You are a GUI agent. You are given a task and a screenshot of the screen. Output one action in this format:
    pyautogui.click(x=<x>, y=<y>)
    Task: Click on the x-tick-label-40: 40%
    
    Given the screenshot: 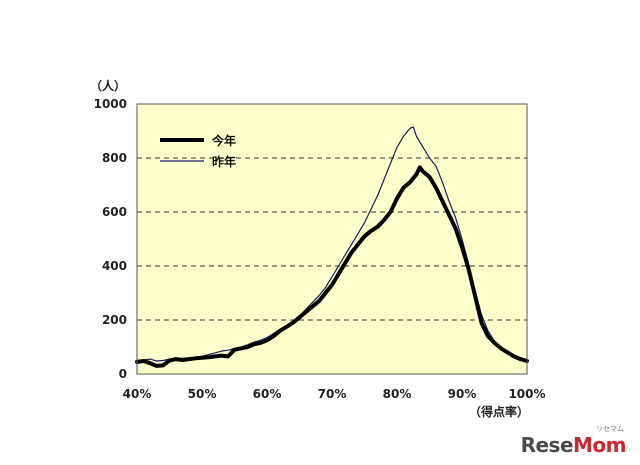 What is the action you would take?
    pyautogui.click(x=137, y=394)
    